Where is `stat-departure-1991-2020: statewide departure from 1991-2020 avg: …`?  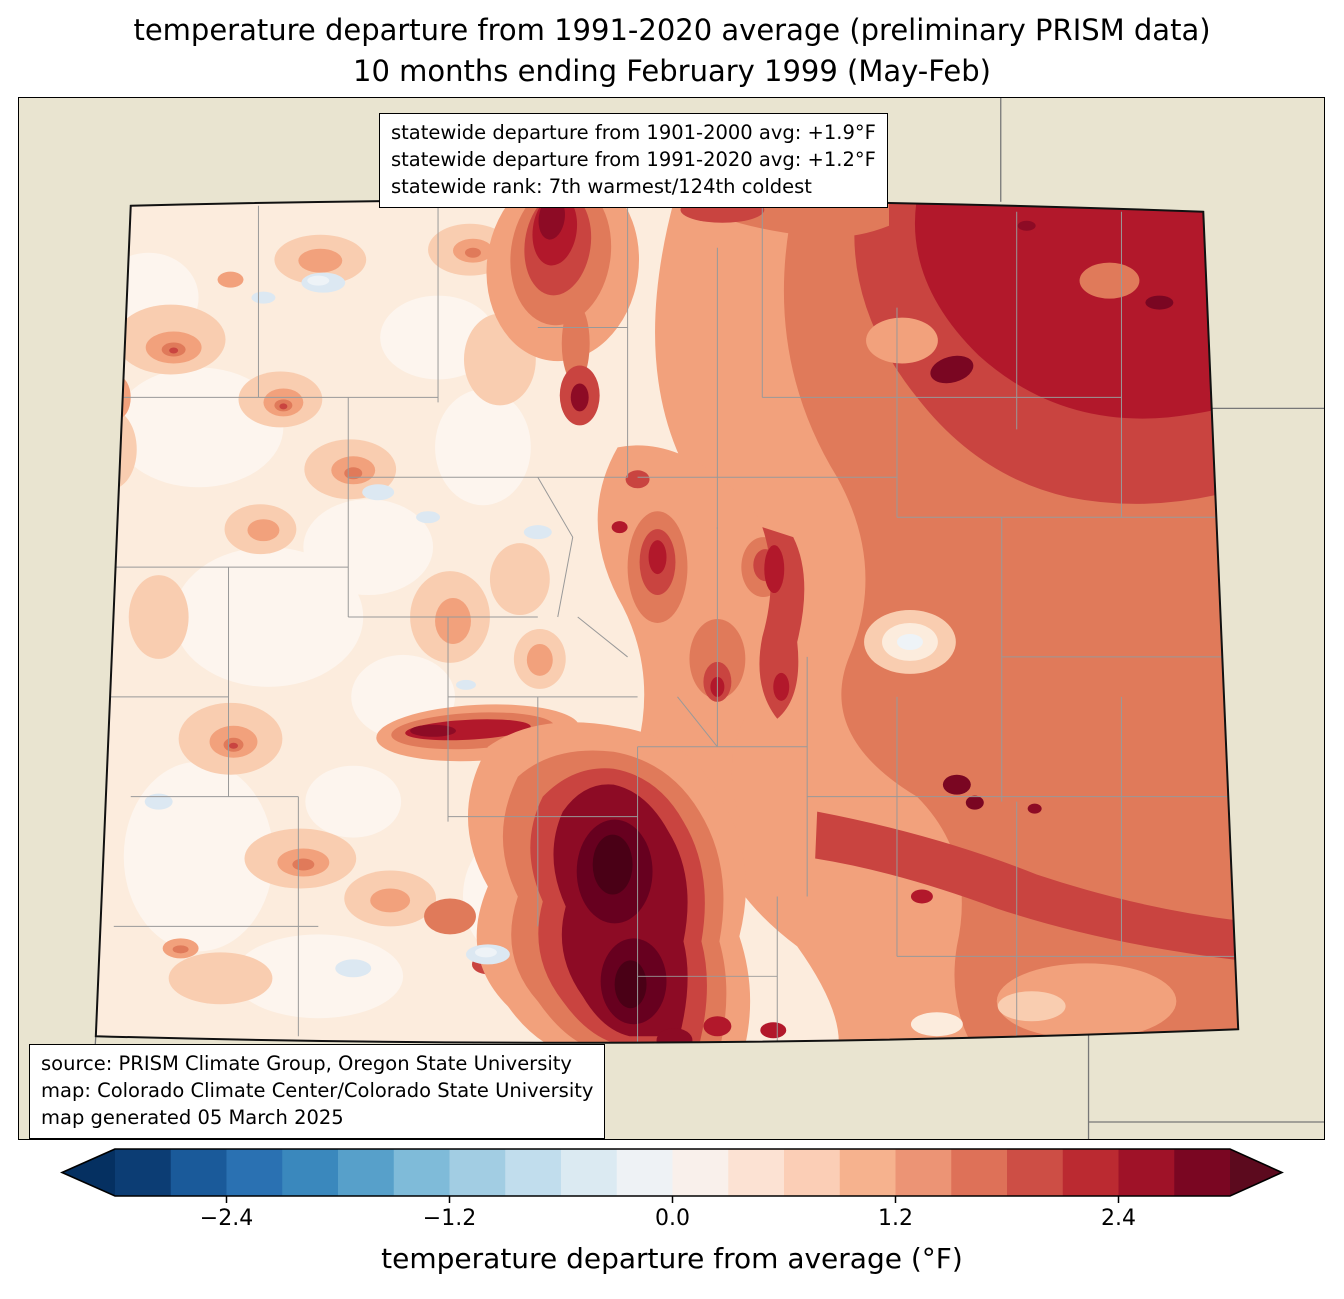 stat-departure-1991-2020: statewide departure from 1991-2020 avg: … is located at coordinates (633, 159).